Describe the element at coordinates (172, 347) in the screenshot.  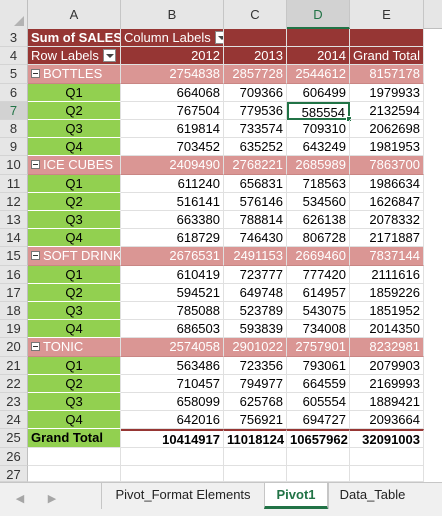
I see `group-value-cell: 2574058` at that location.